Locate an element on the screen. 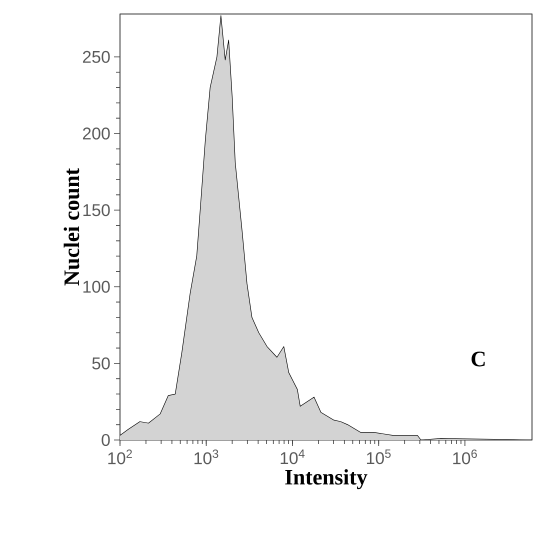  y-tick-label: 150 is located at coordinates (96, 210).